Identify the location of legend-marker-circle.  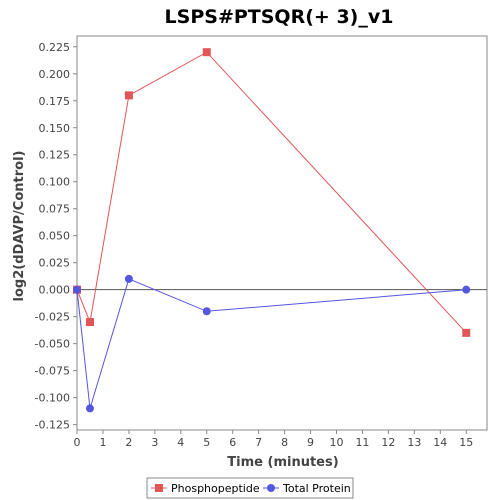
(271, 488).